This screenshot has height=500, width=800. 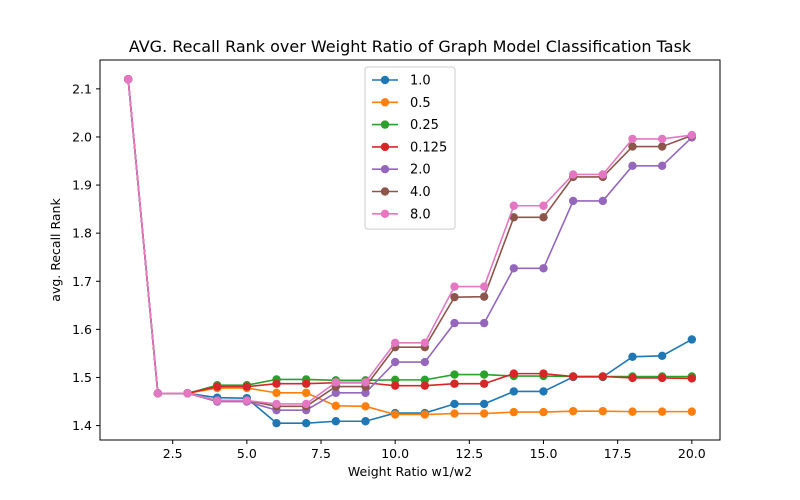 What do you see at coordinates (420, 192) in the screenshot?
I see `legend-label: 4.0` at bounding box center [420, 192].